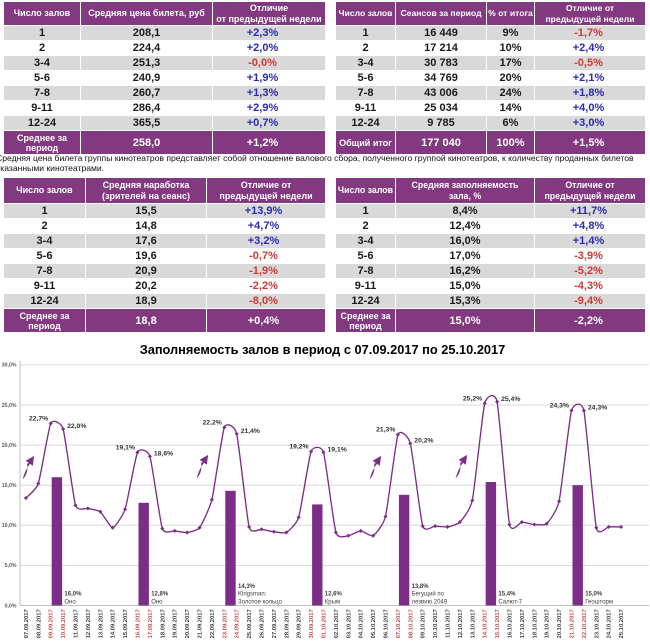 The image size is (650, 641). I want to click on svg-text: 26.09.2017, so click(263, 623).